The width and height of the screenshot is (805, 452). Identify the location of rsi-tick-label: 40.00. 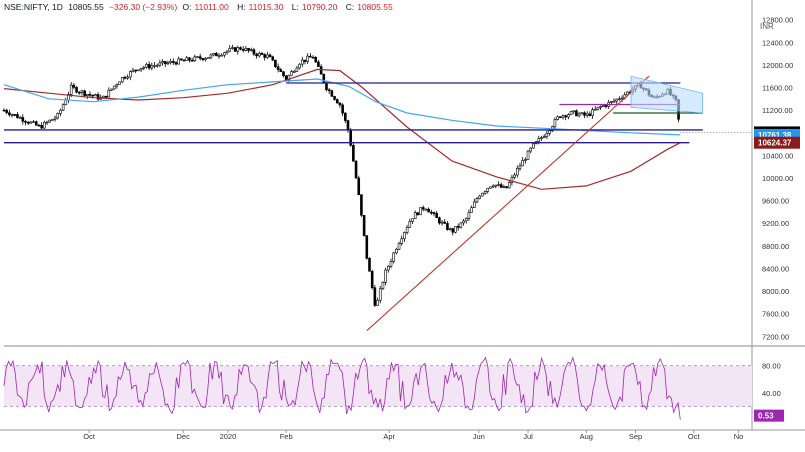
(771, 393).